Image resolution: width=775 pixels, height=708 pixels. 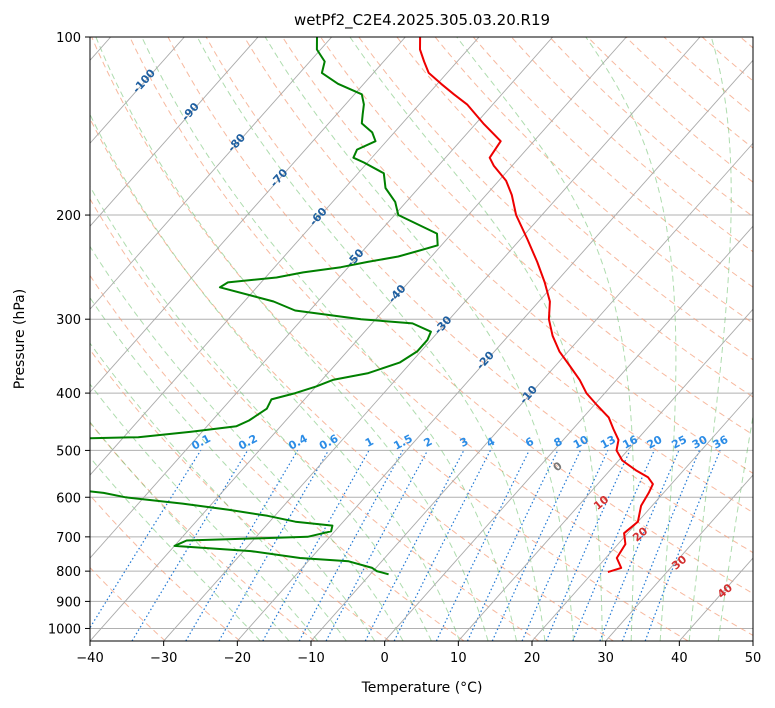 What do you see at coordinates (558, 442) in the screenshot?
I see `mixing-ratio-label: 8` at bounding box center [558, 442].